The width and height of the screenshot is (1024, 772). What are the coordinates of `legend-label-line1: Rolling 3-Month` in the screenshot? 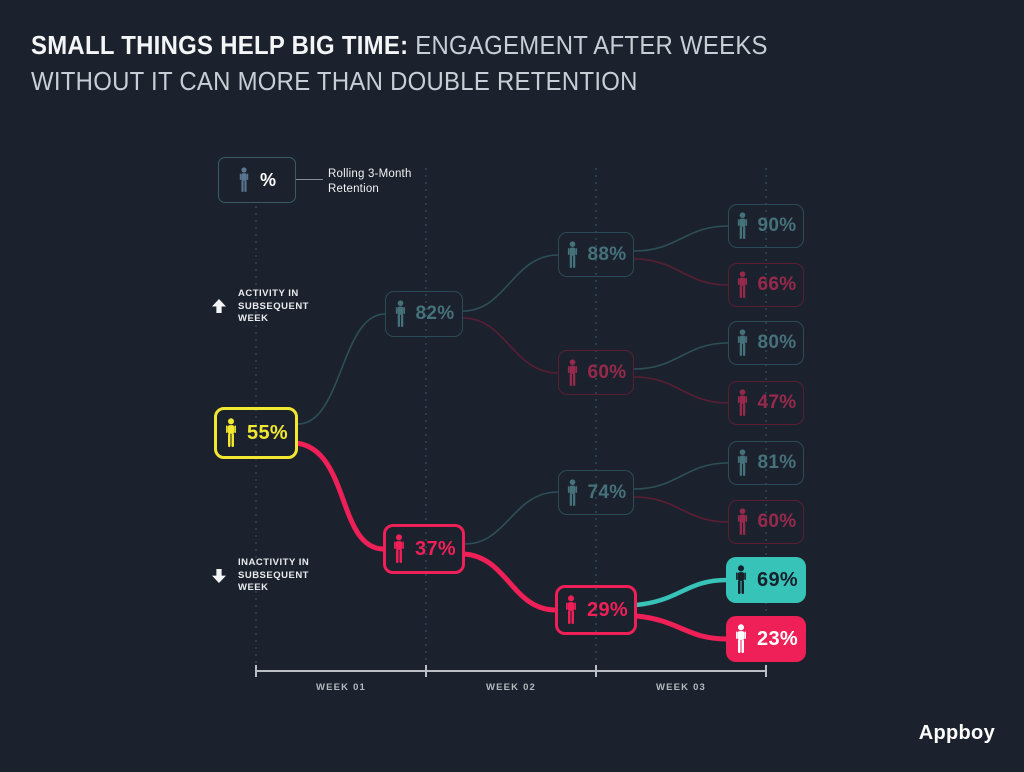 It's located at (370, 174).